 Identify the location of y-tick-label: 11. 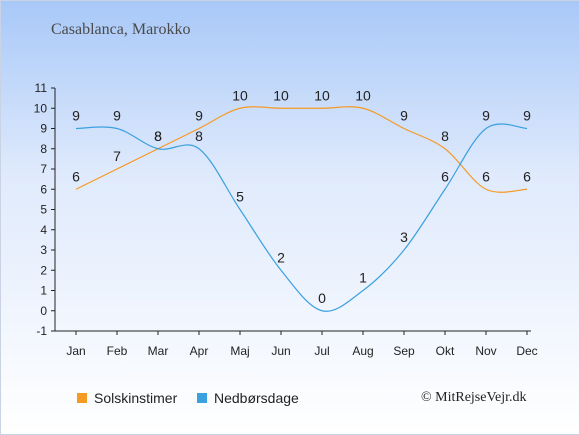
(41, 88).